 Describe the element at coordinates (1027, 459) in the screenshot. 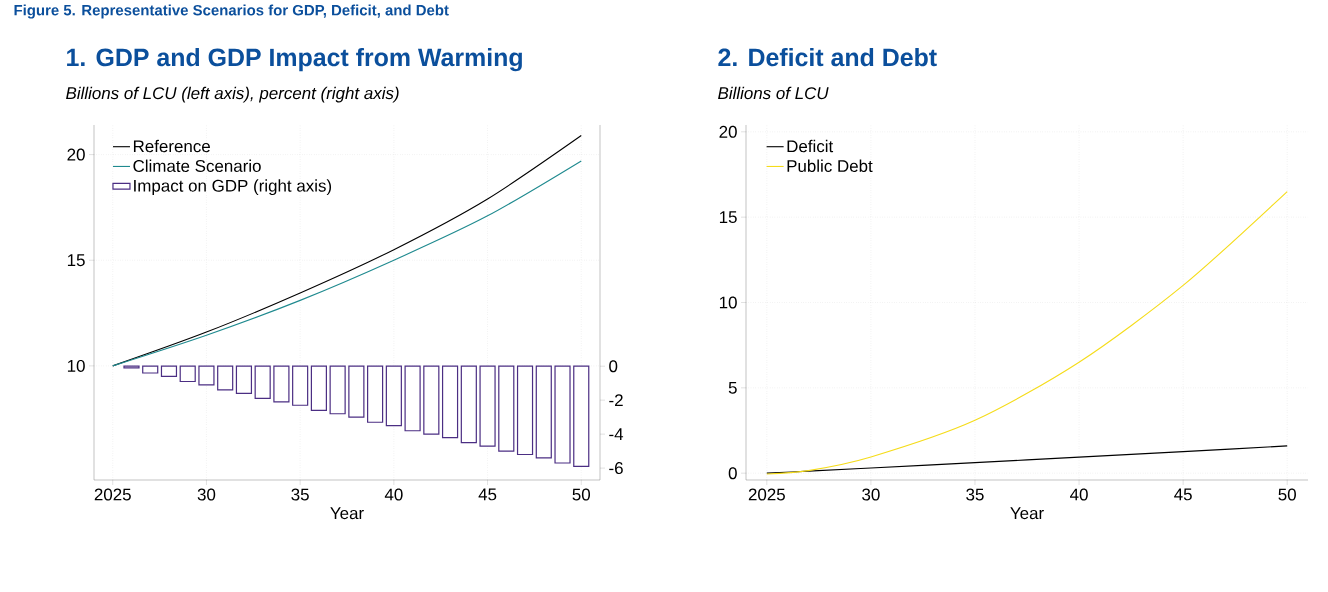

I see `line-series` at that location.